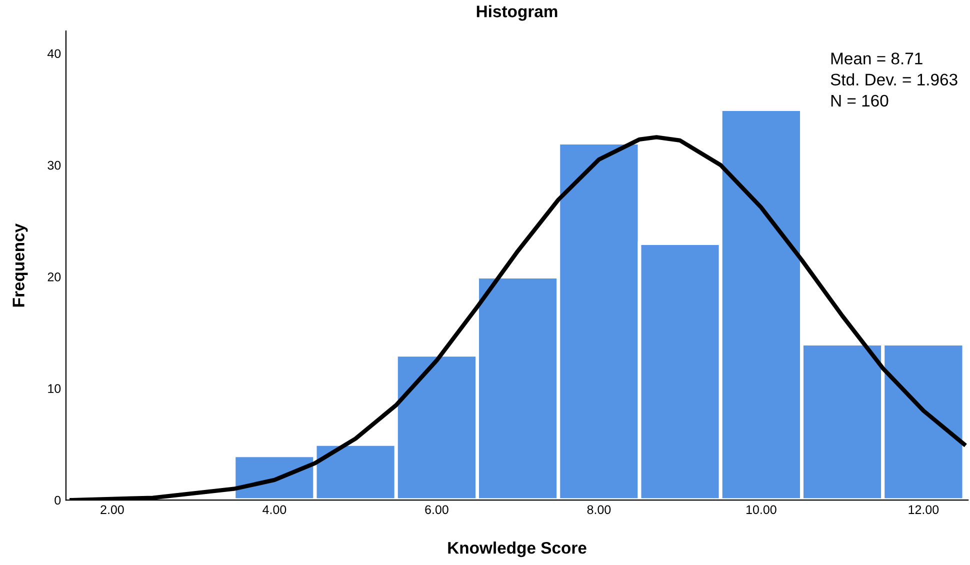 The image size is (970, 565). Describe the element at coordinates (54, 389) in the screenshot. I see `y-tick-label: 10` at that location.